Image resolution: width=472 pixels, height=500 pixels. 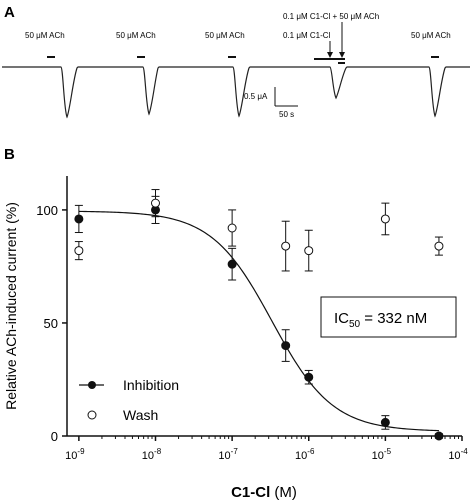 I want to click on legend-inhibition-label: Inhibition, so click(x=151, y=385).